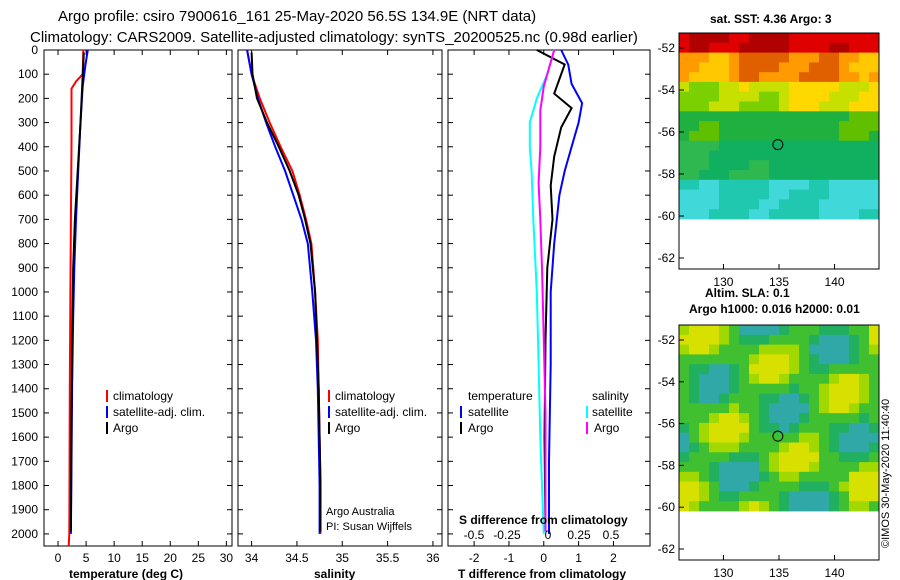 The width and height of the screenshot is (900, 580). Describe the element at coordinates (24, 461) in the screenshot. I see `depth-tick-label: 1700` at that location.